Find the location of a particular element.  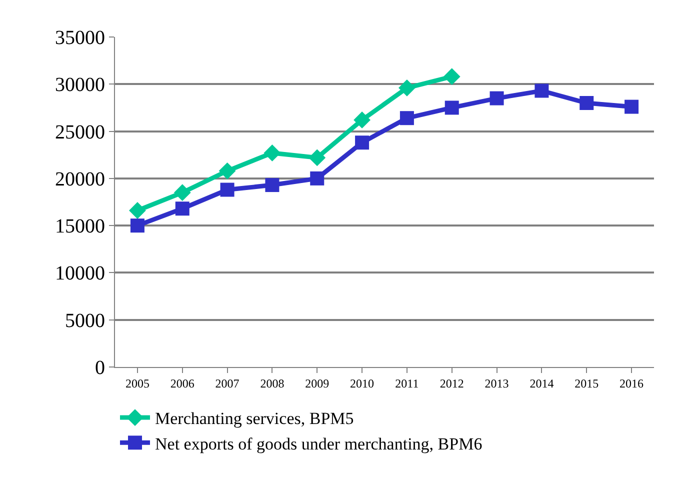

x-tick-label: 2006 is located at coordinates (182, 383).